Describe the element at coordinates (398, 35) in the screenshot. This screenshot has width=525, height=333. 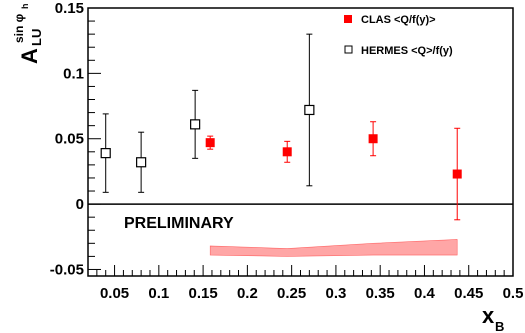
I see `legend: CLAS <Q/f(y)> HERMES <Q>/f(y)` at that location.